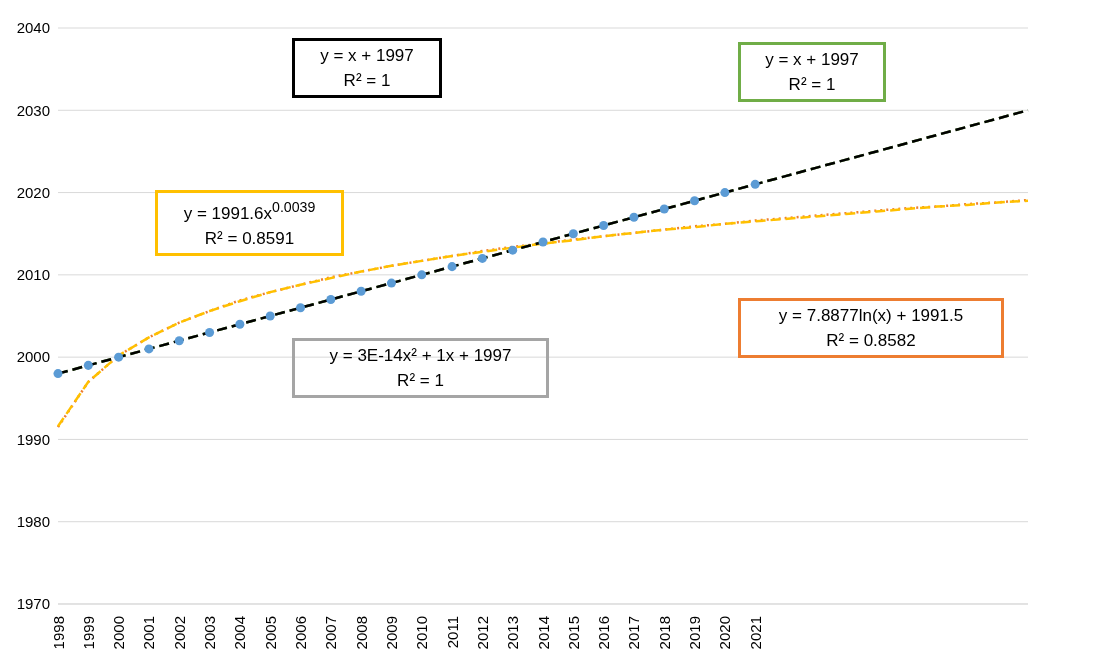  What do you see at coordinates (725, 633) in the screenshot?
I see `x-tick-label: 2020` at bounding box center [725, 633].